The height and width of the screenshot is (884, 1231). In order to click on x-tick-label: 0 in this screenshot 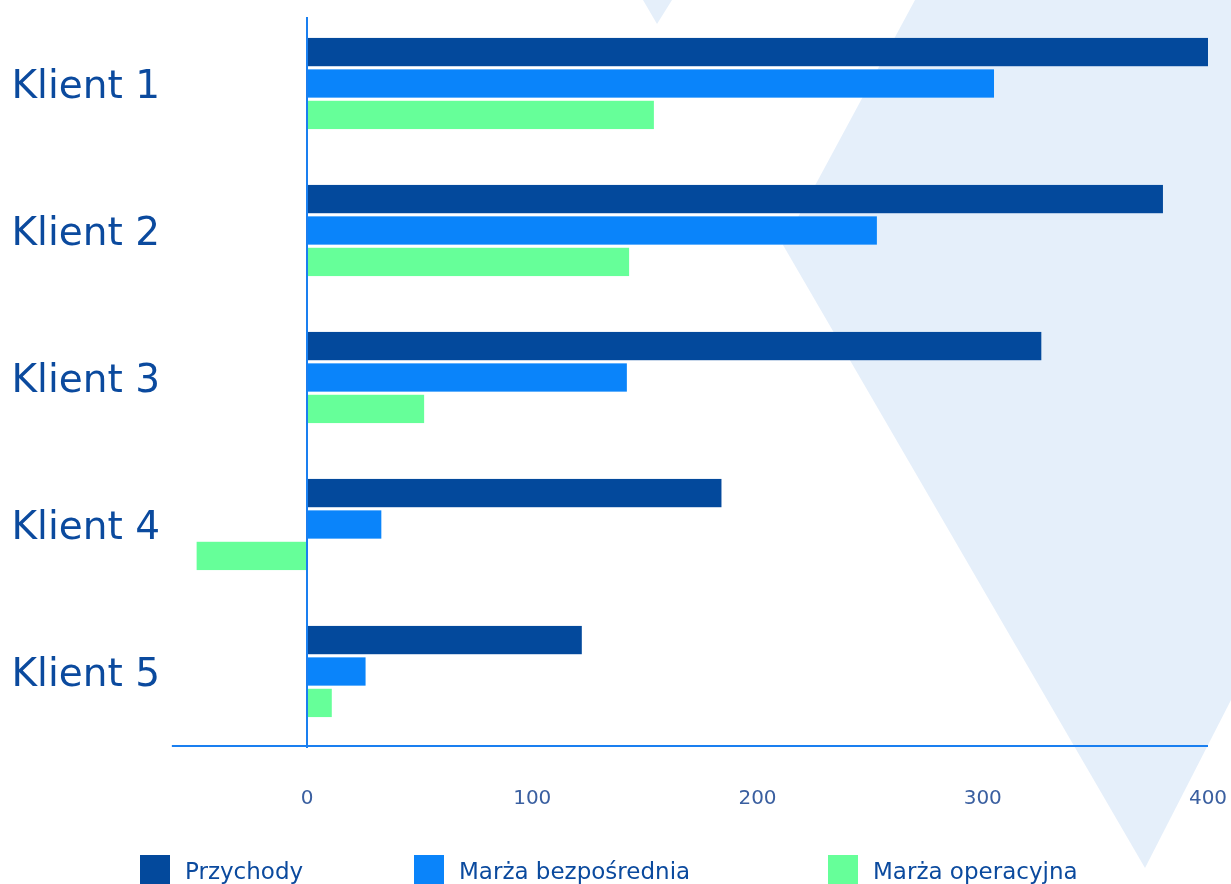, I will do `click(307, 797)`.